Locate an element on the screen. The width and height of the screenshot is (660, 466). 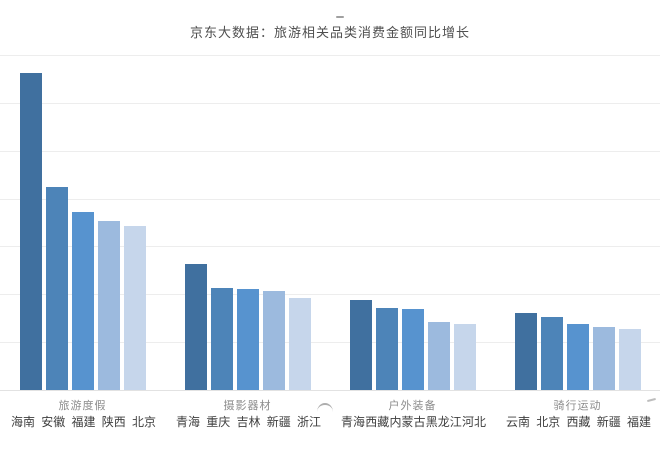
axis-labels-row: 海南 安徽 福建 陕西 北京 is located at coordinates (83, 421).